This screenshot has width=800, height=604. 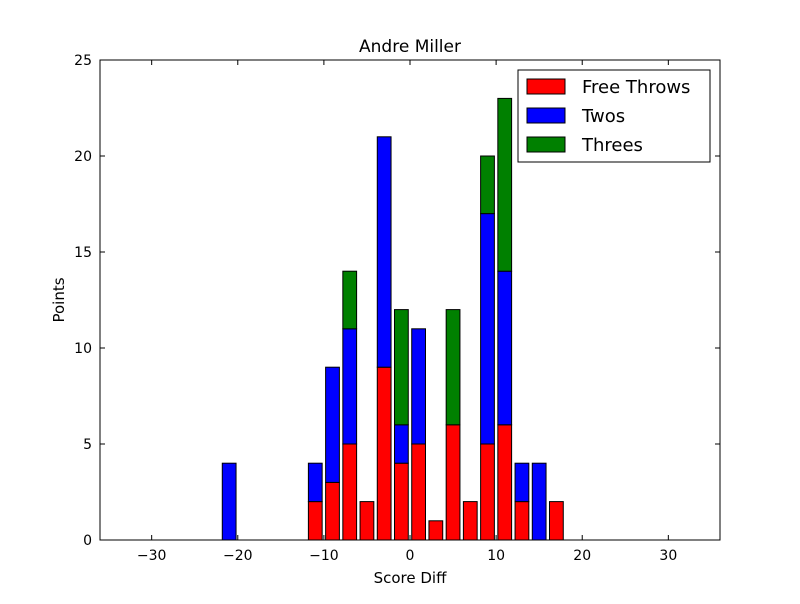 What do you see at coordinates (410, 556) in the screenshot?
I see `x-tick-label: 0` at bounding box center [410, 556].